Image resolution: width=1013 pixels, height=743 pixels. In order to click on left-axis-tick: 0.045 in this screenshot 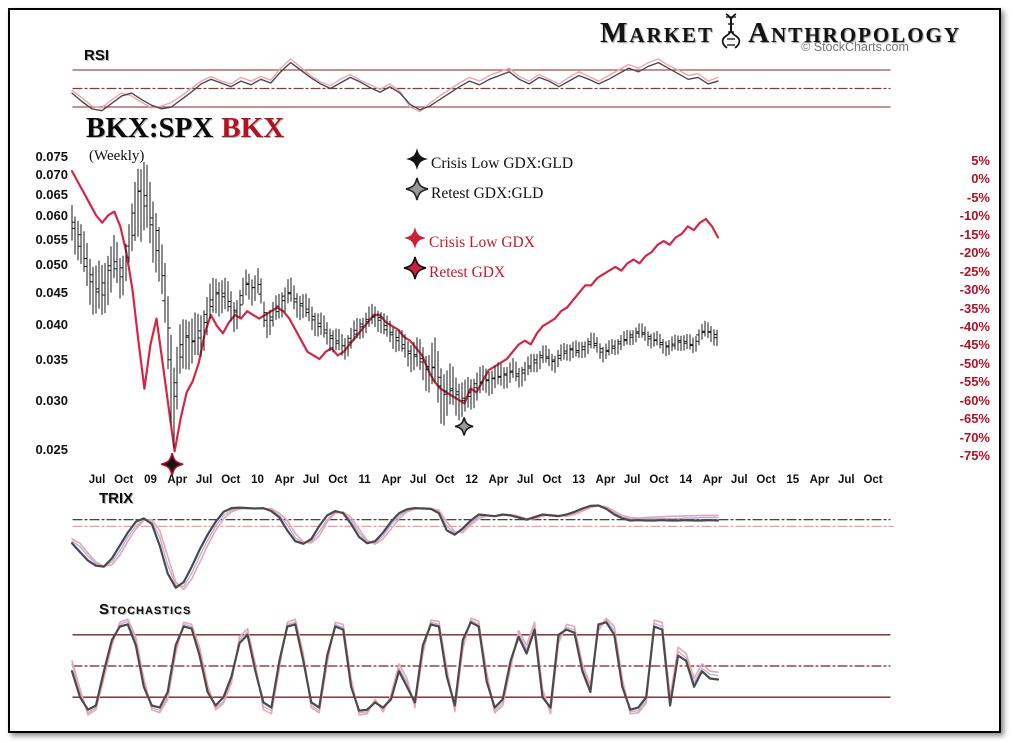, I will do `click(51, 293)`.